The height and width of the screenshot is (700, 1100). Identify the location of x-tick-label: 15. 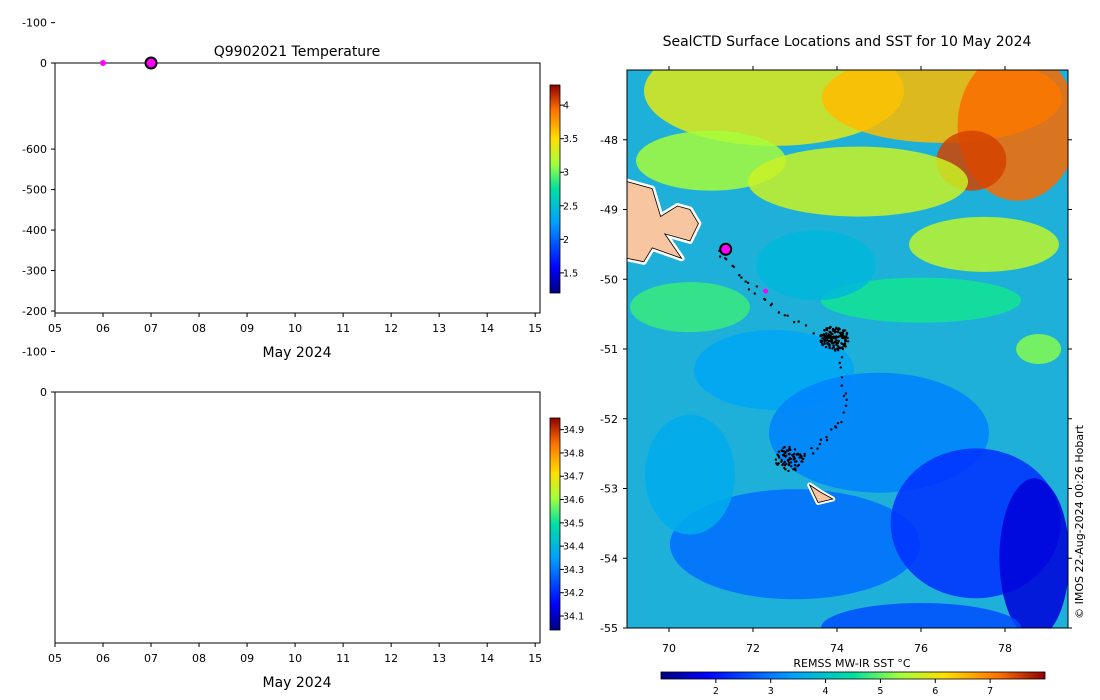
(535, 328).